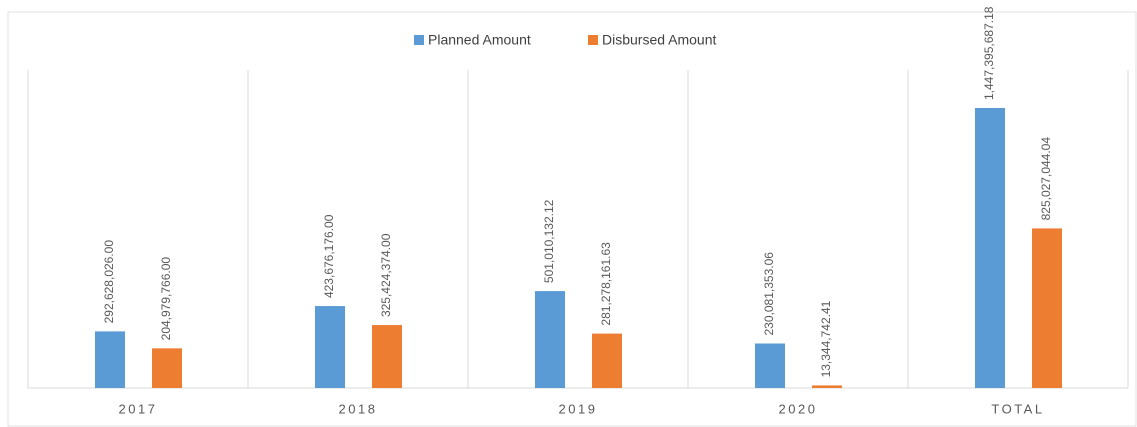 This screenshot has height=427, width=1137. What do you see at coordinates (578, 408) in the screenshot?
I see `x-tick-label: 2019` at bounding box center [578, 408].